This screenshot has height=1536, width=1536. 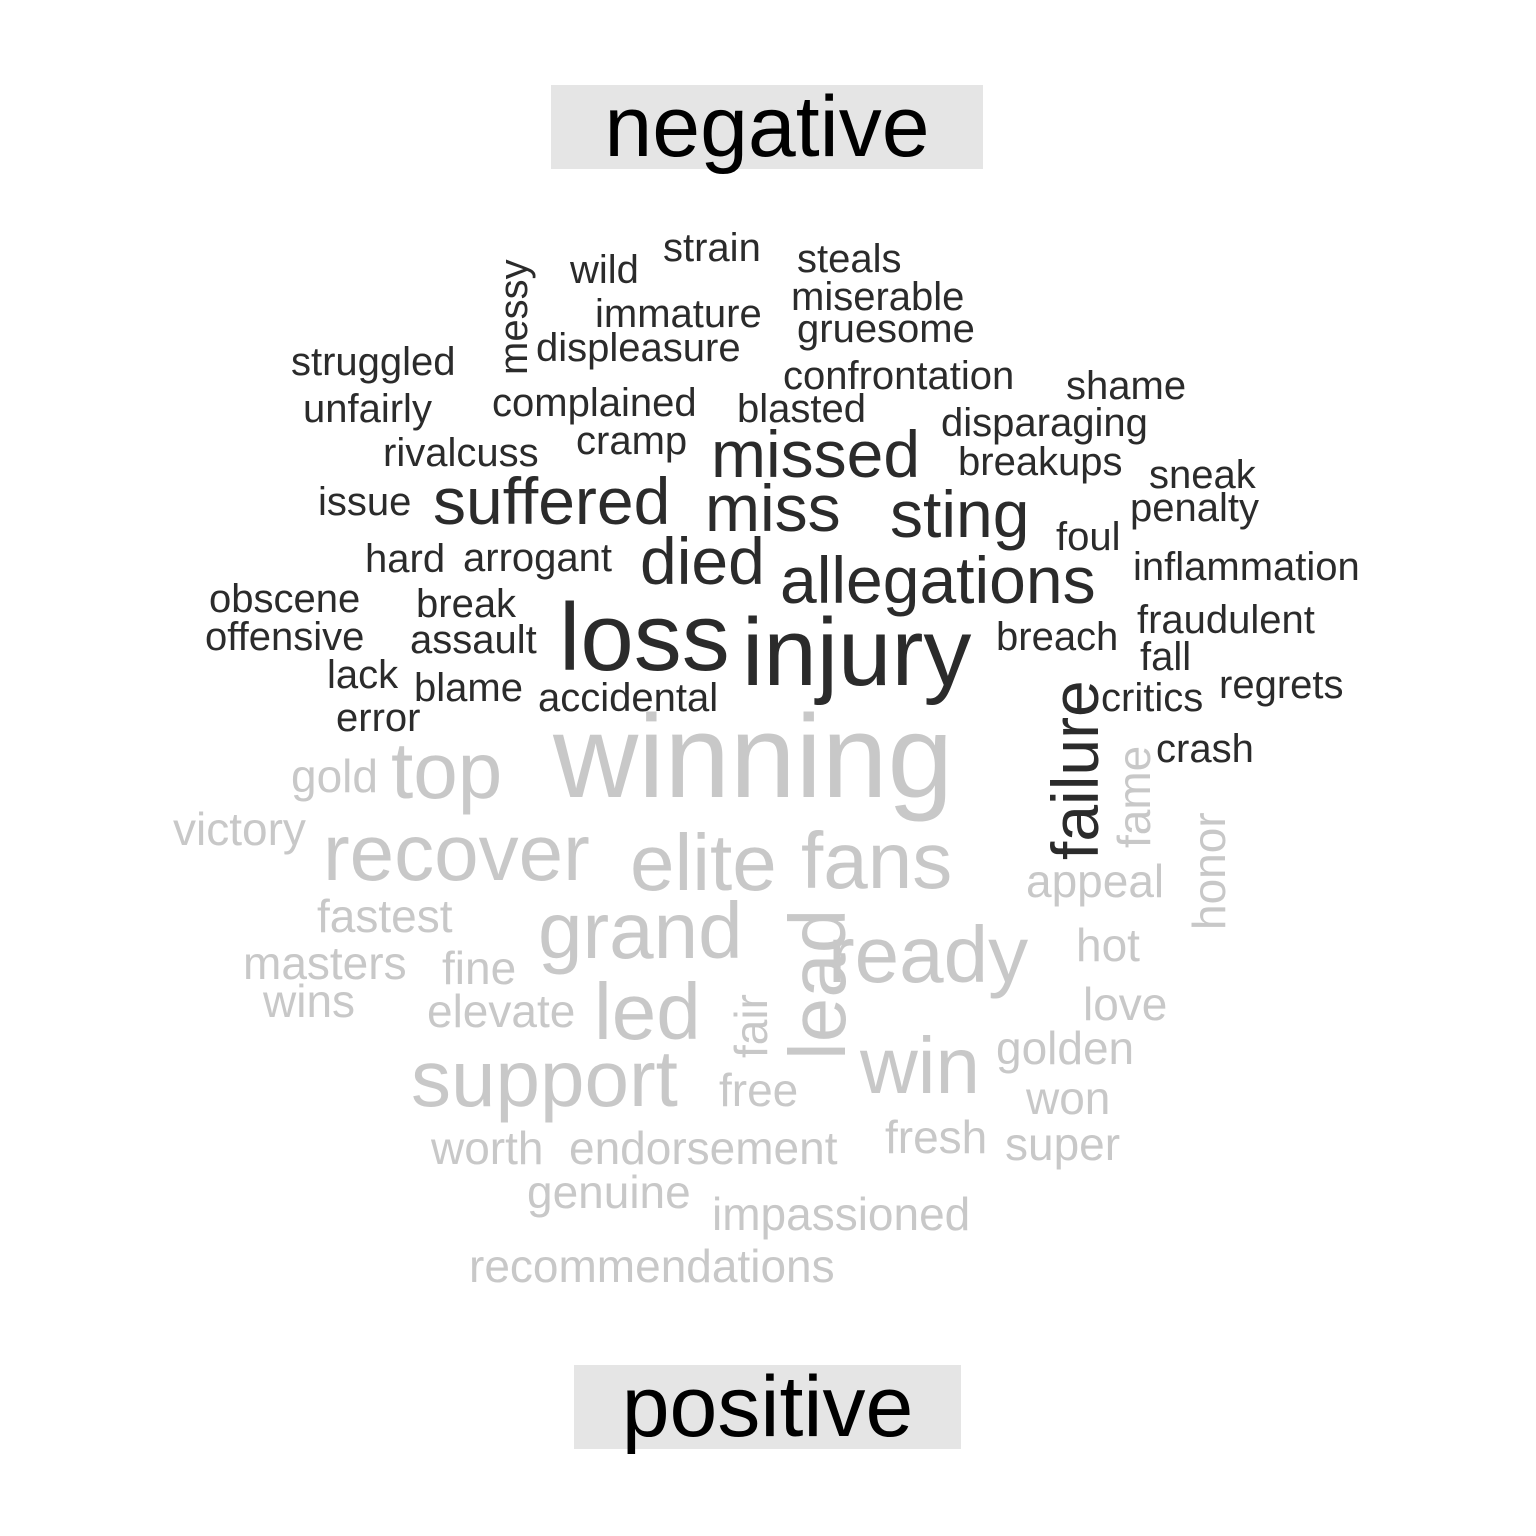 What do you see at coordinates (638, 348) in the screenshot?
I see `negative-word-displeasure: displeasure` at bounding box center [638, 348].